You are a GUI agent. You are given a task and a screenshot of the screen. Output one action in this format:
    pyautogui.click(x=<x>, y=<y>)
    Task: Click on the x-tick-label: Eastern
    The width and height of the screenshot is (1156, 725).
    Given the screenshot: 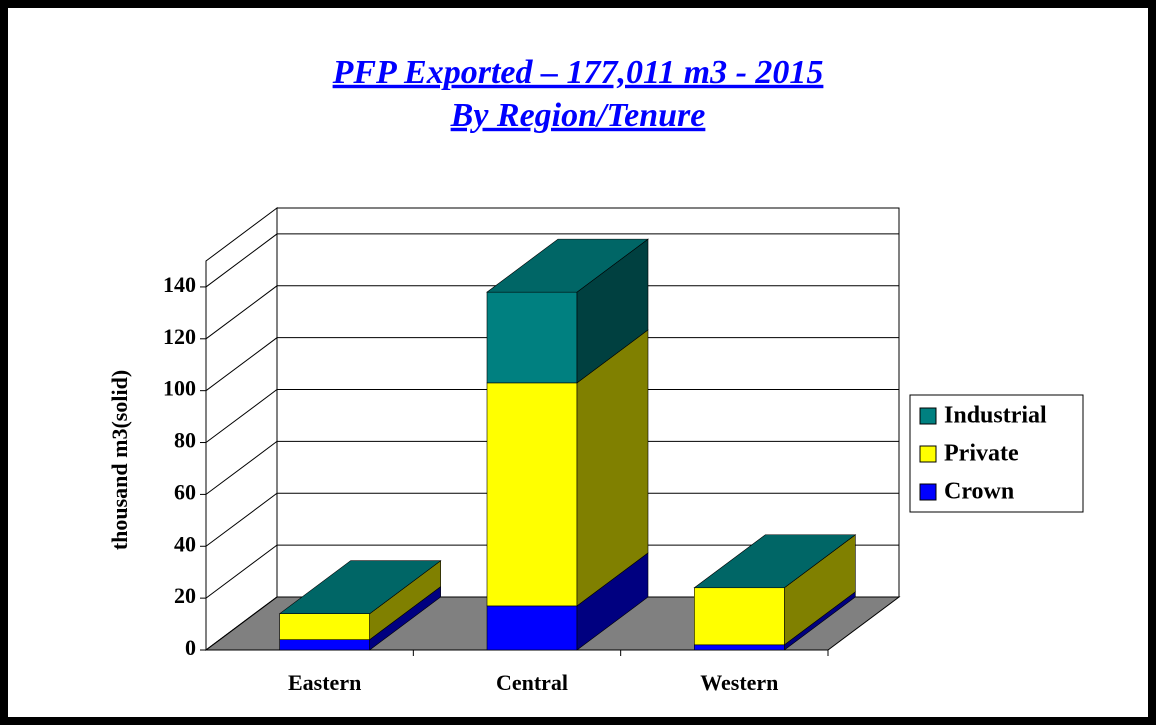 What is the action you would take?
    pyautogui.click(x=324, y=682)
    